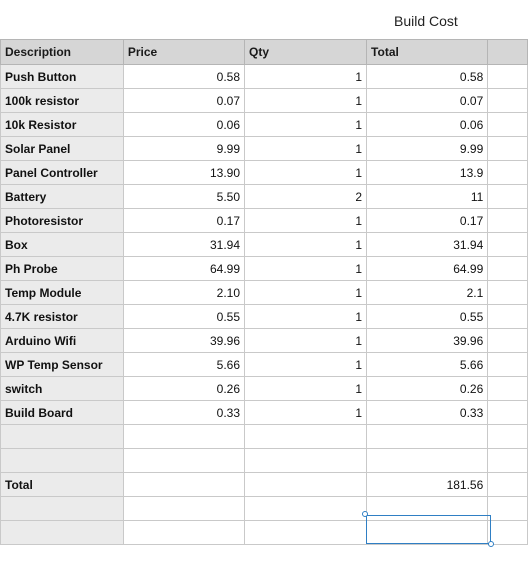 The height and width of the screenshot is (566, 528). I want to click on header-qty: Qty, so click(305, 52).